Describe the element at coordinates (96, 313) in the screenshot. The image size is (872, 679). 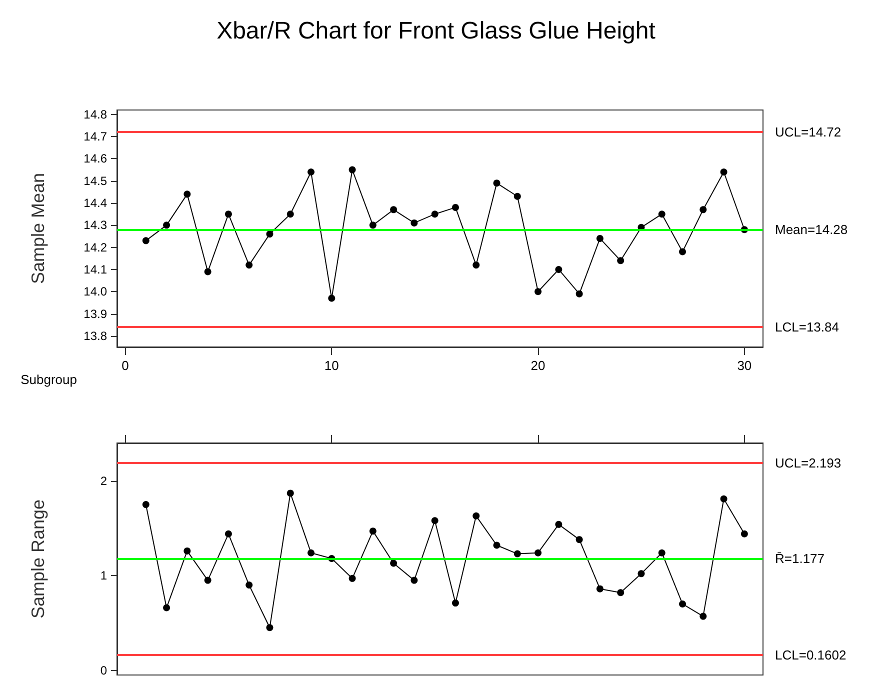
I see `y-tick-label: 13.9` at that location.